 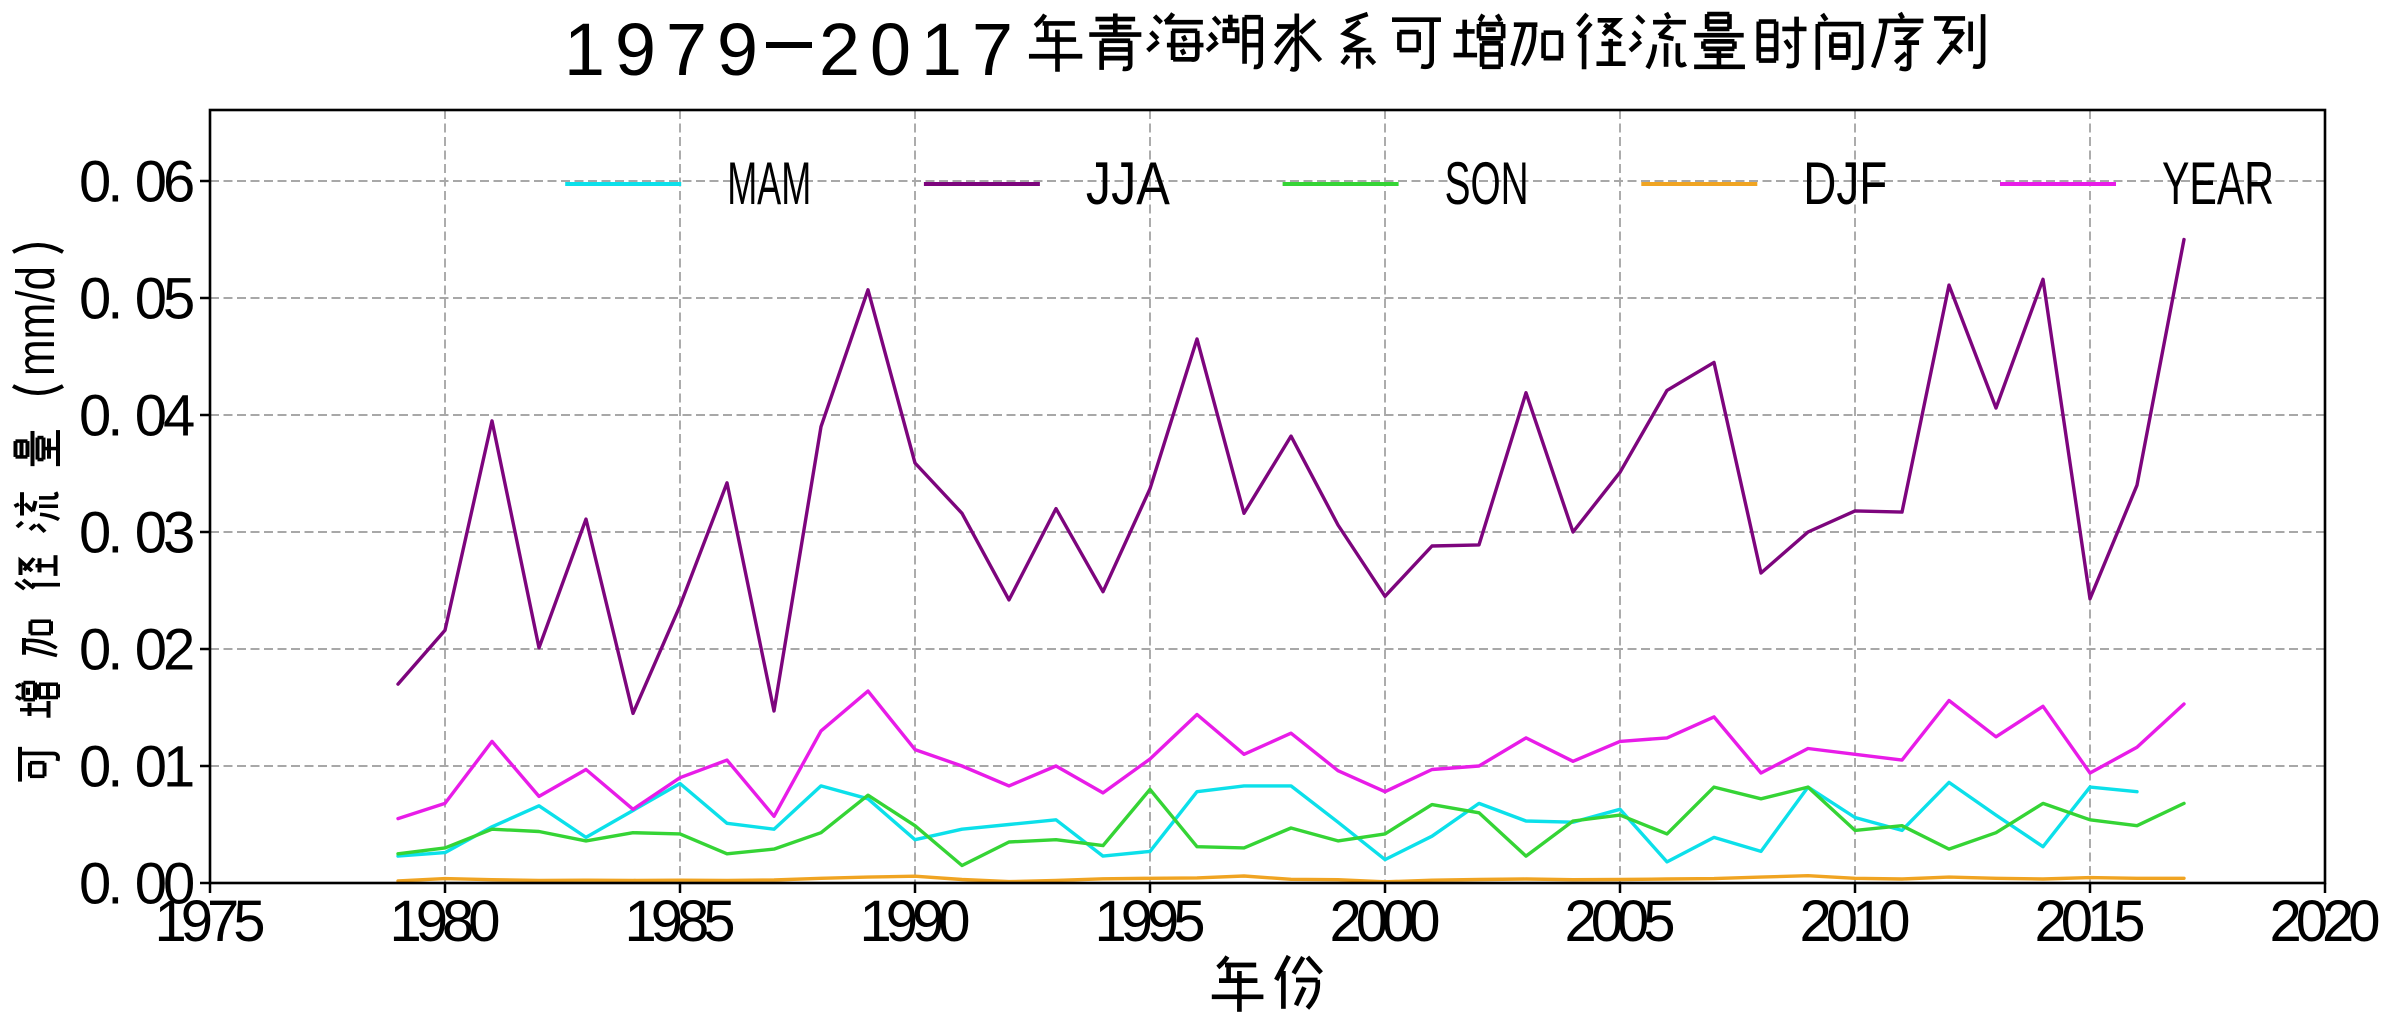 I want to click on svg-text: 0. 06, so click(x=136, y=182).